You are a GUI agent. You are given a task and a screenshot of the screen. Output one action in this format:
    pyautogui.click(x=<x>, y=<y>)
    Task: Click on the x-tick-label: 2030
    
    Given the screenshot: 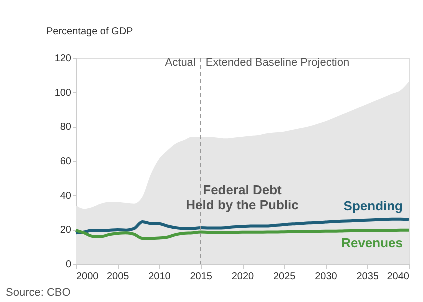 What is the action you would take?
    pyautogui.click(x=326, y=277)
    